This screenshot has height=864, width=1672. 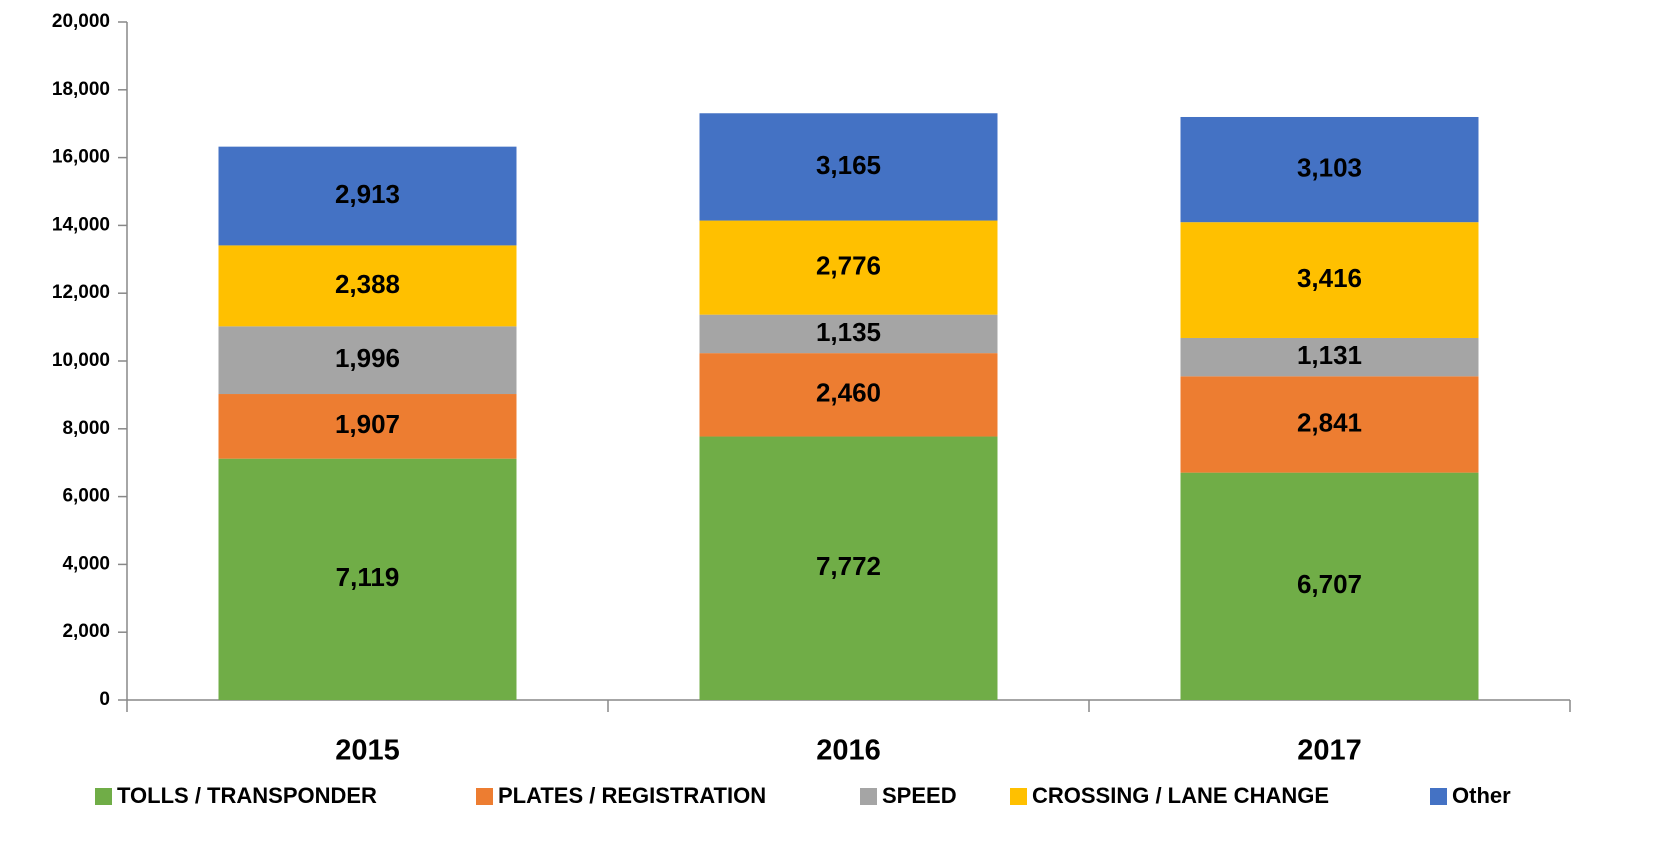 I want to click on x-tick-label: 2015, so click(x=367, y=751).